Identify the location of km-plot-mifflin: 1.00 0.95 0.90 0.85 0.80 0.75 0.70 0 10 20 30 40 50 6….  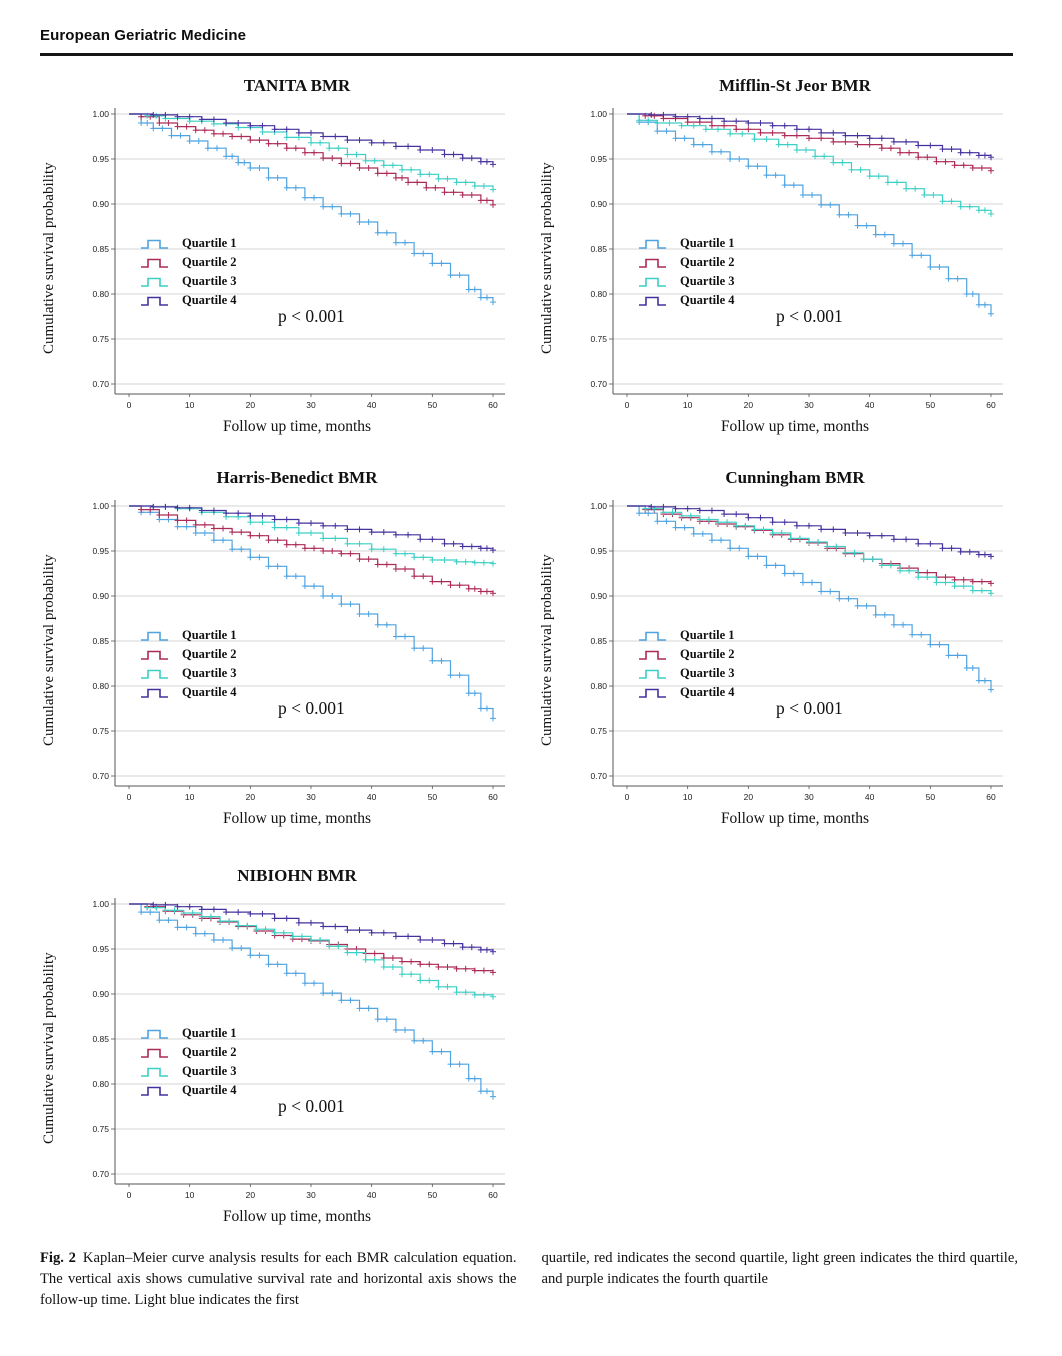
(796, 259).